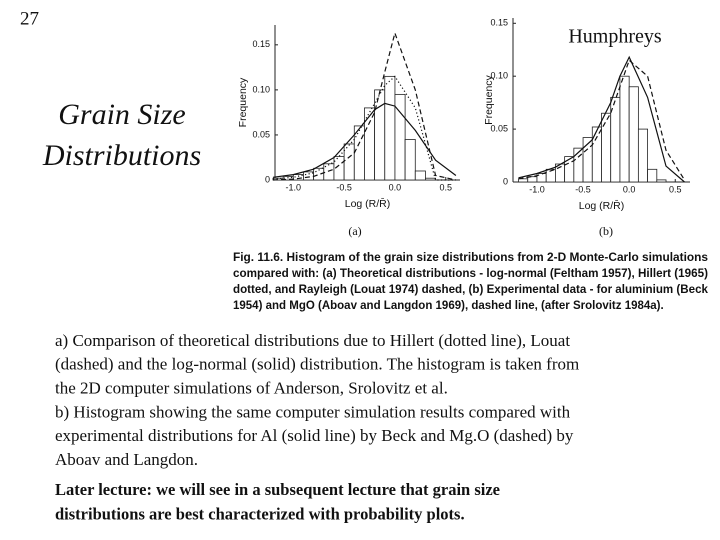 This screenshot has height=540, width=720. What do you see at coordinates (122, 114) in the screenshot?
I see `title-line: Grain Size` at bounding box center [122, 114].